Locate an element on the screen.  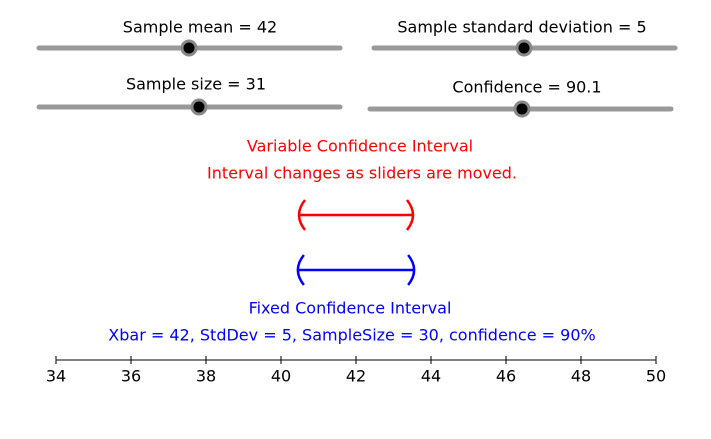
fixed-title: Fixed Confidence Interval is located at coordinates (350, 308).